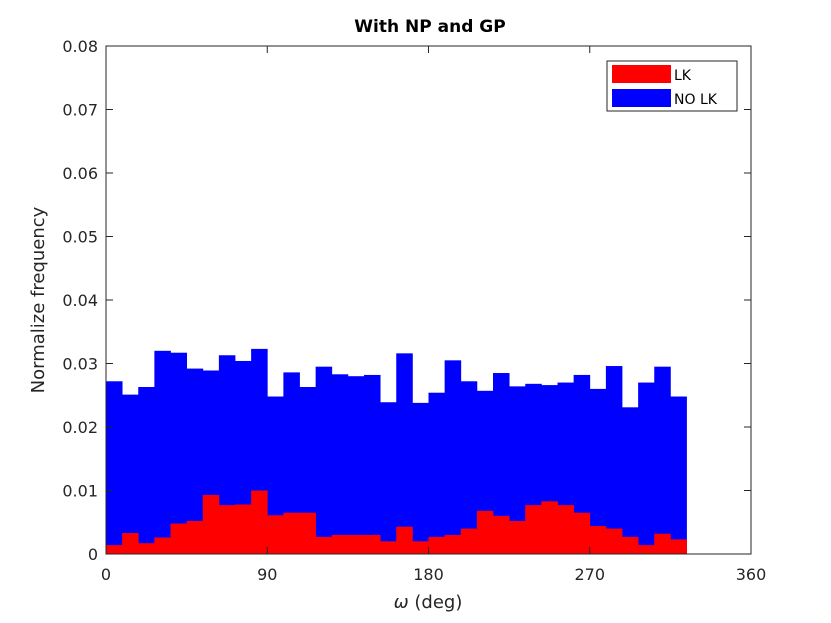 The height and width of the screenshot is (623, 831). What do you see at coordinates (80, 237) in the screenshot?
I see `y-tick-label-5: 0.05` at bounding box center [80, 237].